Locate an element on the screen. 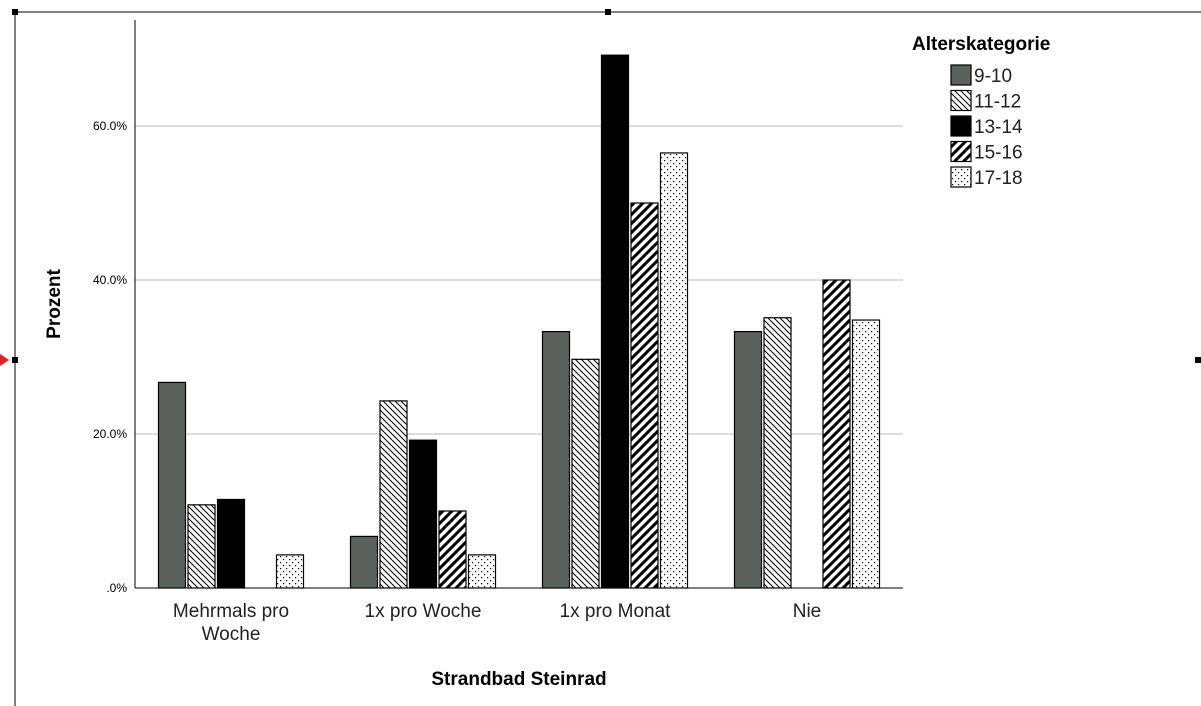 The width and height of the screenshot is (1201, 706). resize-handle-top-center is located at coordinates (608, 12).